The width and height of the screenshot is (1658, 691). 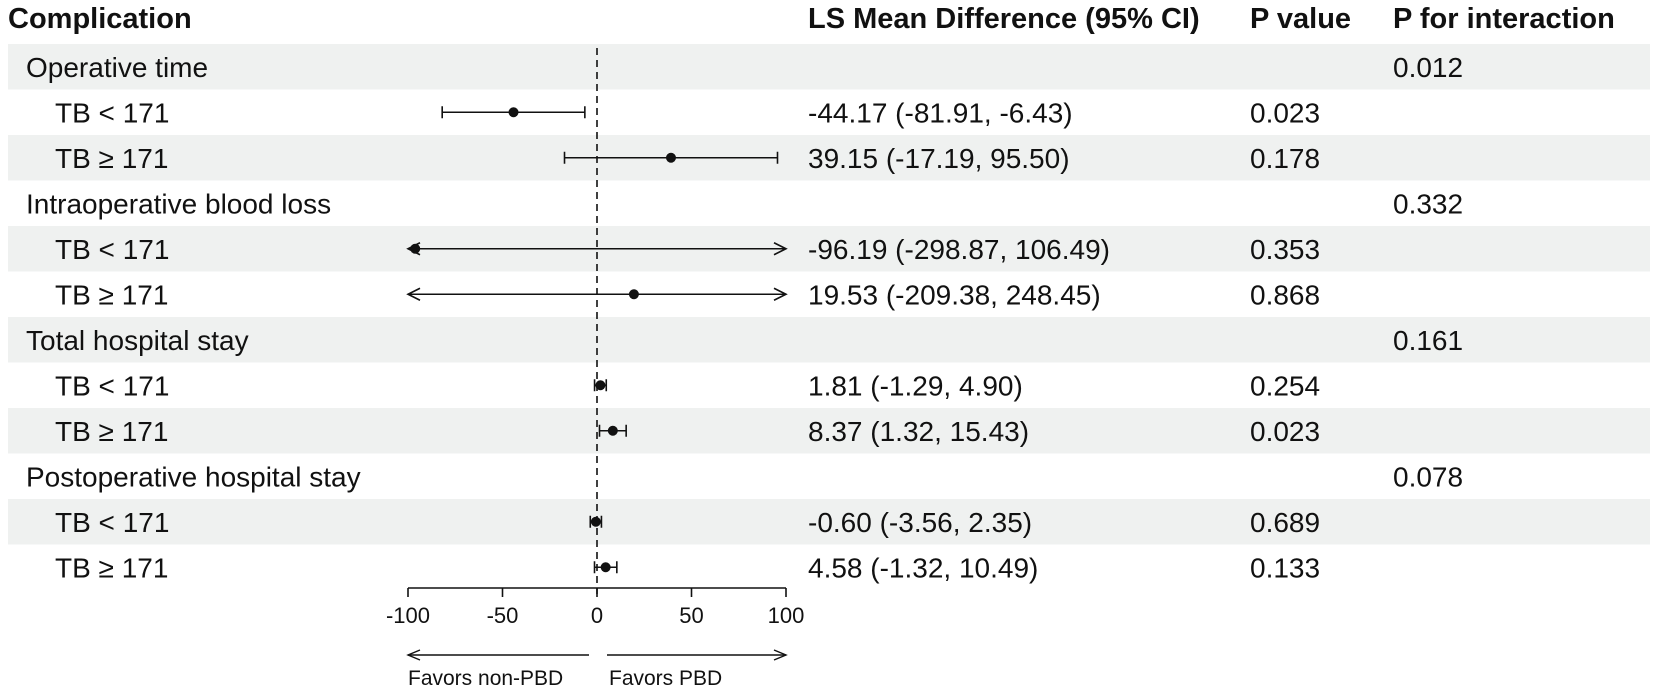 I want to click on ls-mean-difference-value: 8.37 (1.32, 15.43), so click(x=918, y=431).